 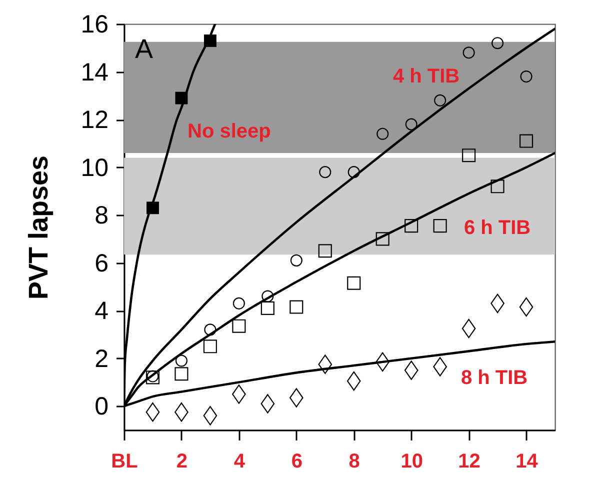 What do you see at coordinates (94, 120) in the screenshot?
I see `y-tick-label: 12` at bounding box center [94, 120].